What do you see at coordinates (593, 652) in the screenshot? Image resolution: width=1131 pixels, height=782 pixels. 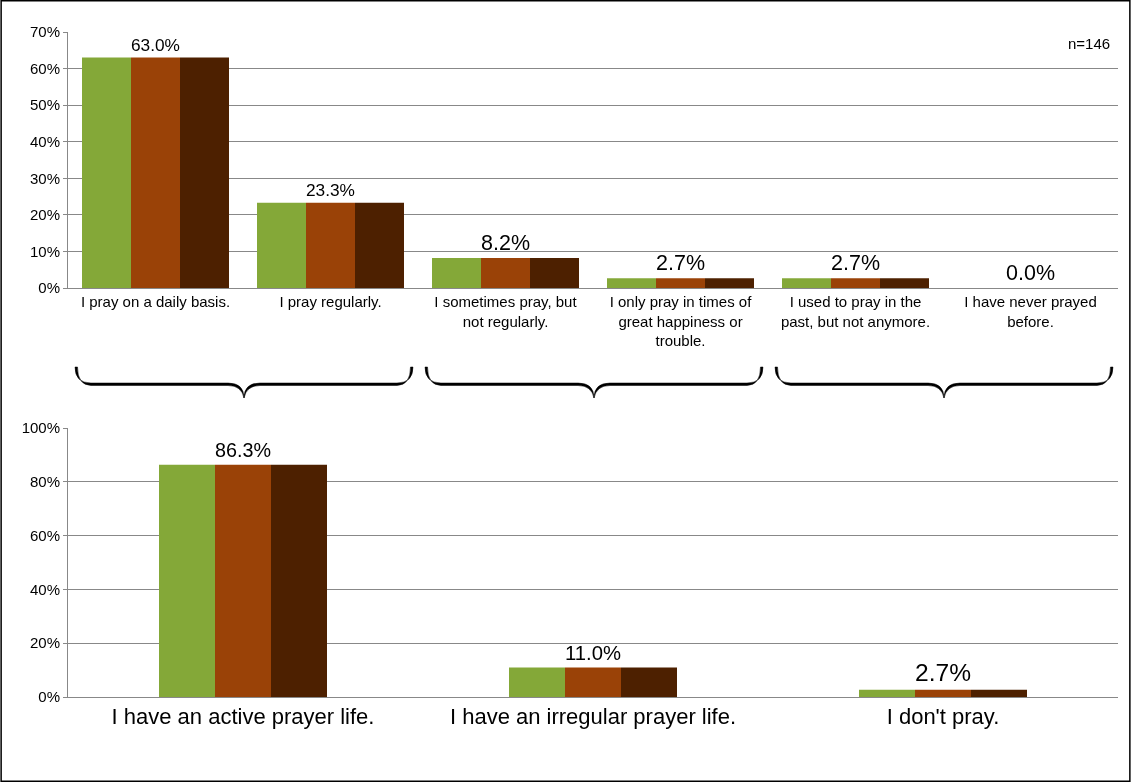 I see `data-label: 11.0%` at bounding box center [593, 652].